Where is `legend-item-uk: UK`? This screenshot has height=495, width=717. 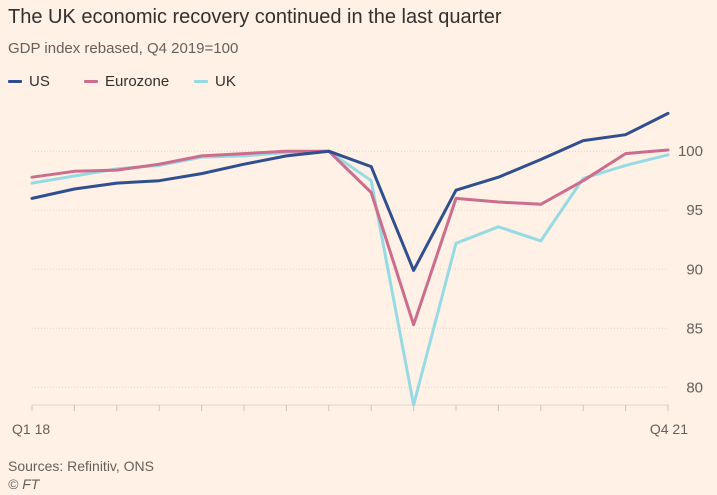
legend-item-uk: UK is located at coordinates (215, 81).